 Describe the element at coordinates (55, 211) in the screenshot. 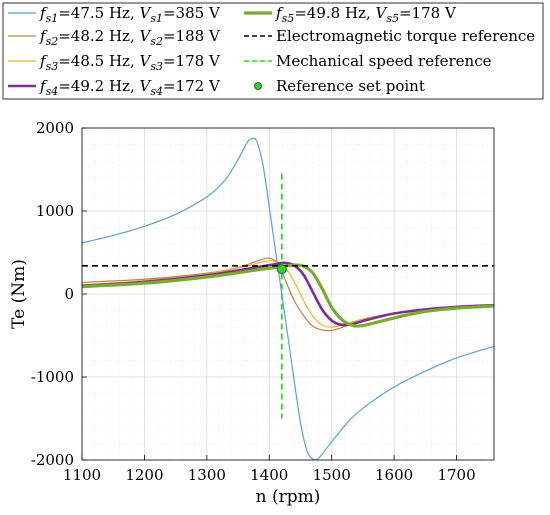

I see `y-tick-label: 1000` at that location.